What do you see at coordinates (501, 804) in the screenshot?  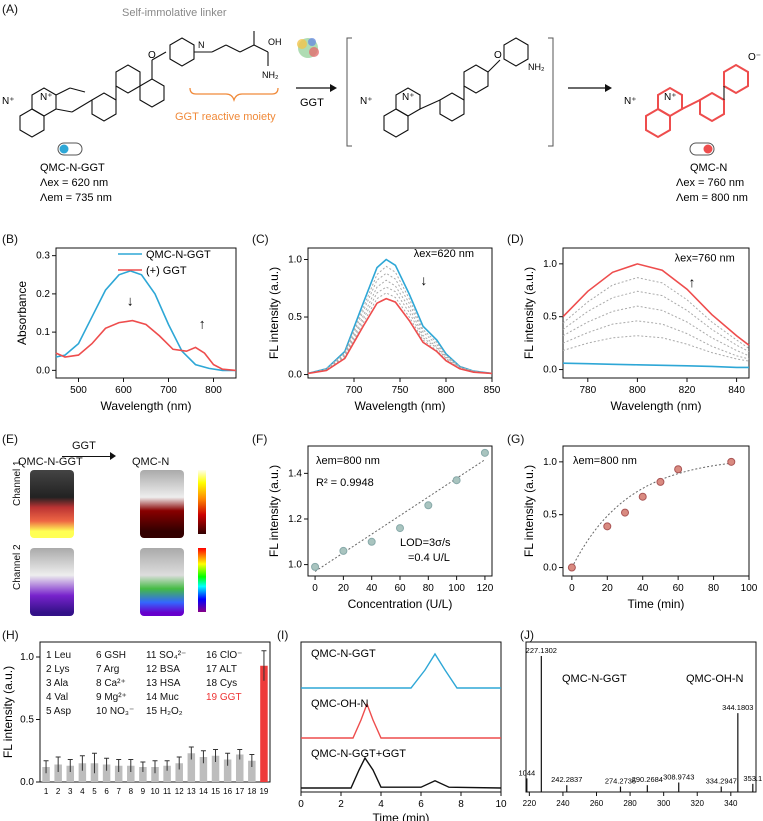 I see `x-tick-label: 10` at bounding box center [501, 804].